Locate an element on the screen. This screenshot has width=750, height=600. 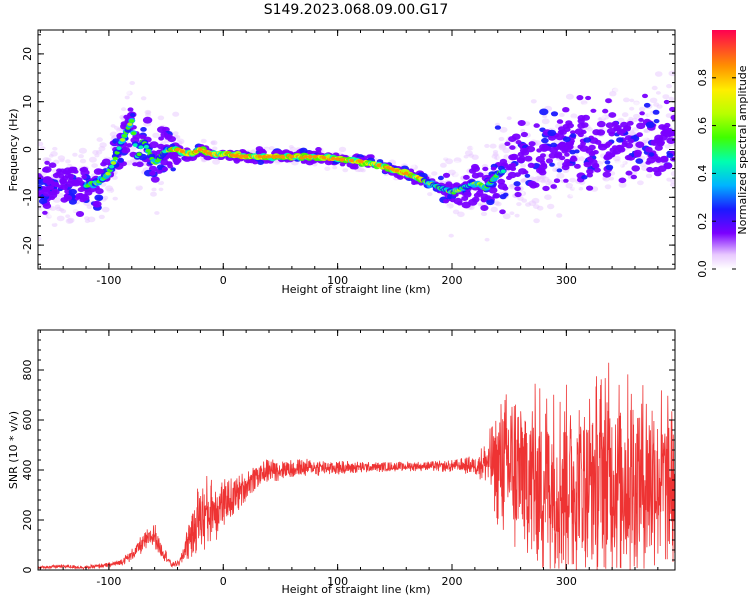
spectrogram-x-tick-label: -100 is located at coordinates (108, 280).